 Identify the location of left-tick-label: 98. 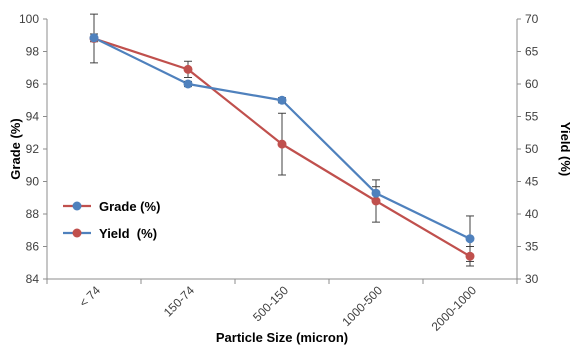
(33, 52).